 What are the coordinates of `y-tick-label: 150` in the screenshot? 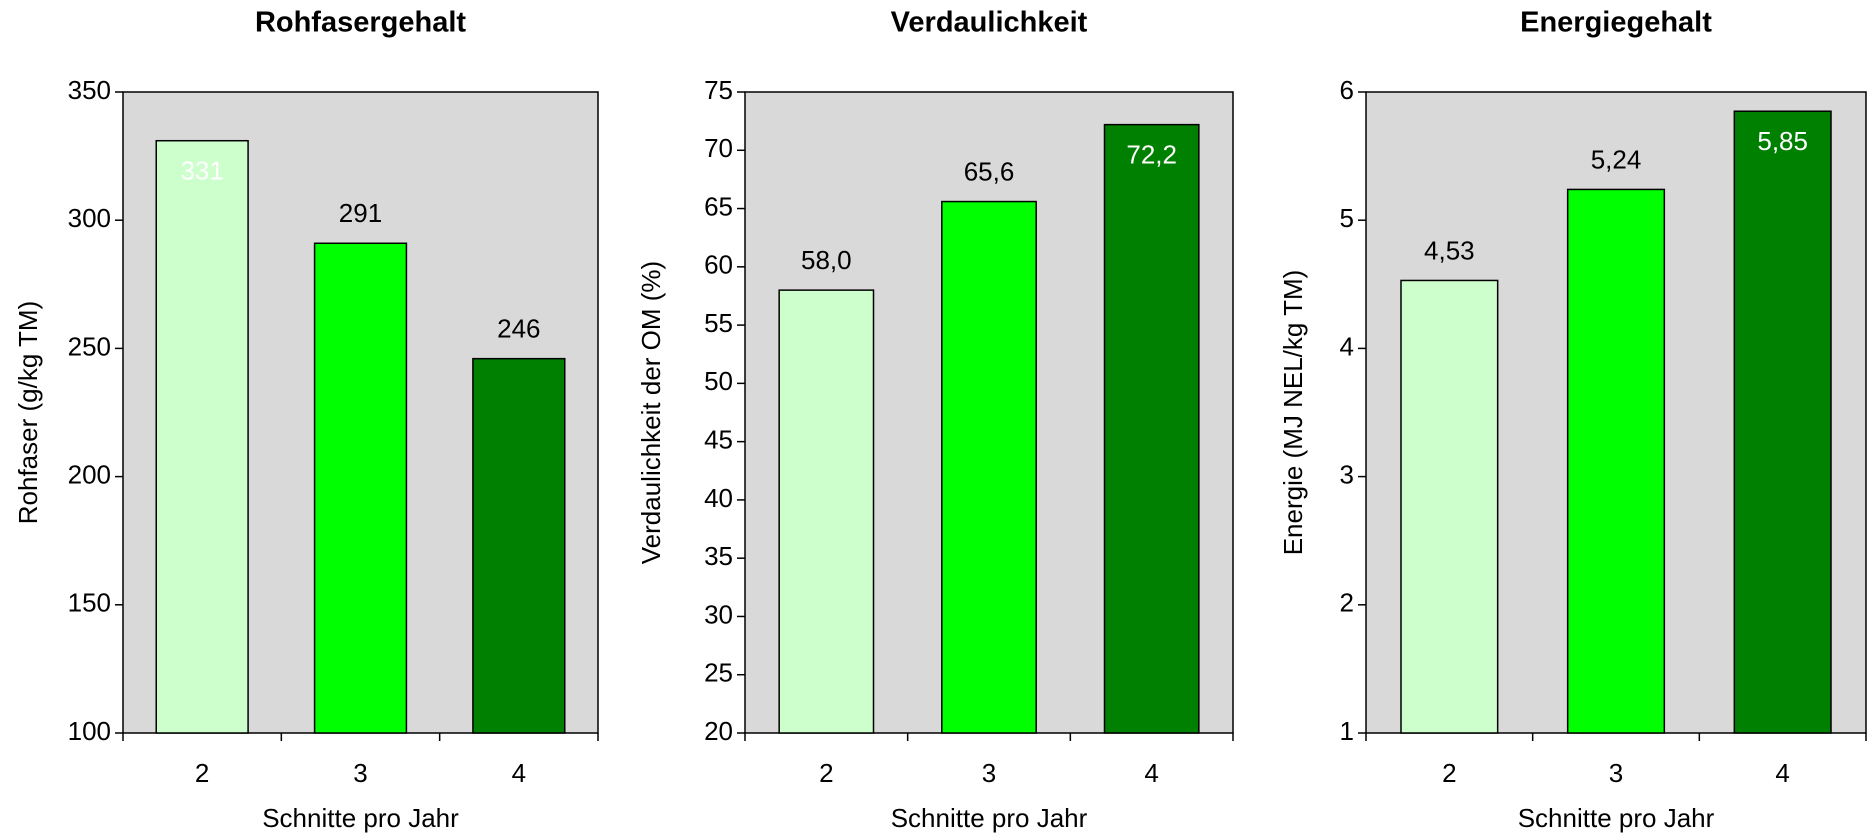 It's located at (89, 603).